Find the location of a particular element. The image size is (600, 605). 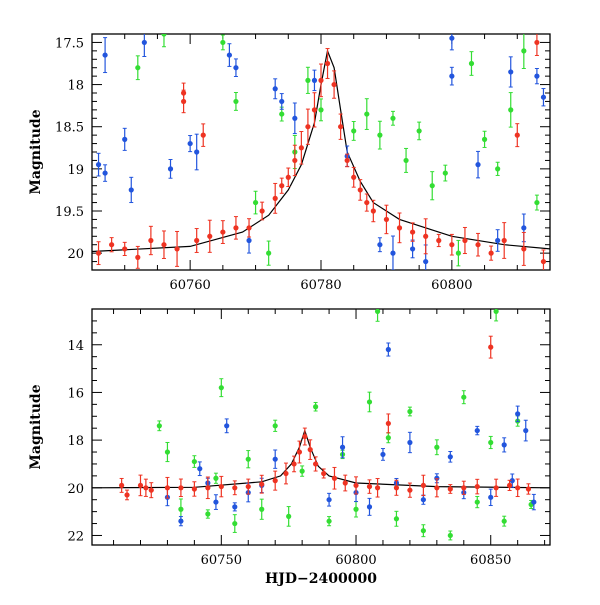

x-tick-label: 60850 is located at coordinates (490, 560).